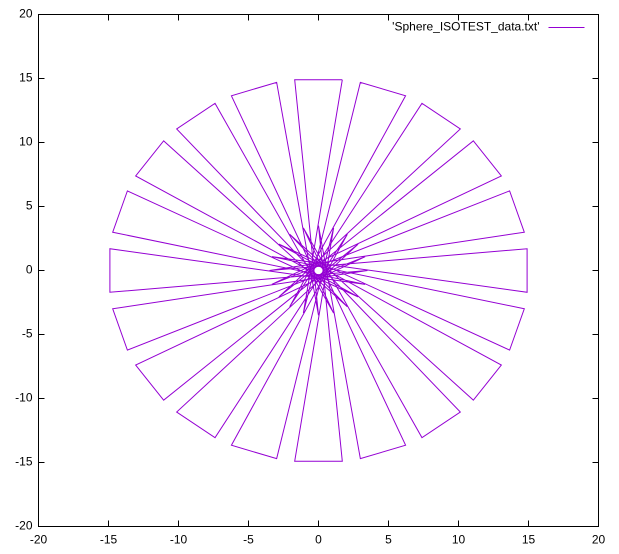  I want to click on y-tick-label: 10, so click(26, 142).